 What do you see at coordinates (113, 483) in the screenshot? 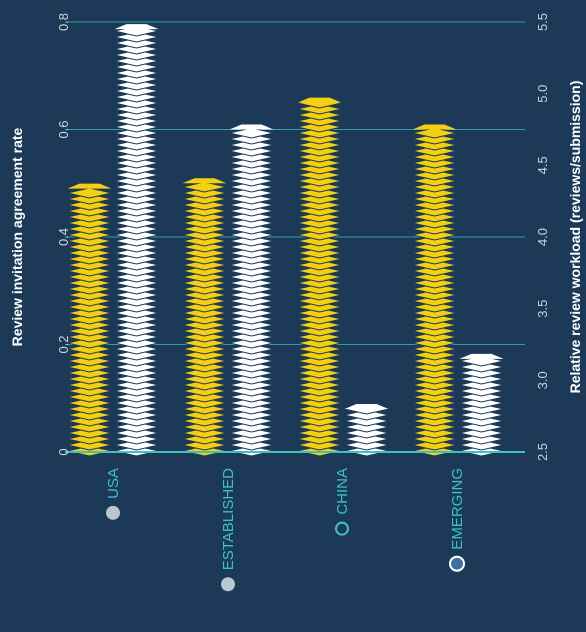
I see `category-label: USA` at bounding box center [113, 483].